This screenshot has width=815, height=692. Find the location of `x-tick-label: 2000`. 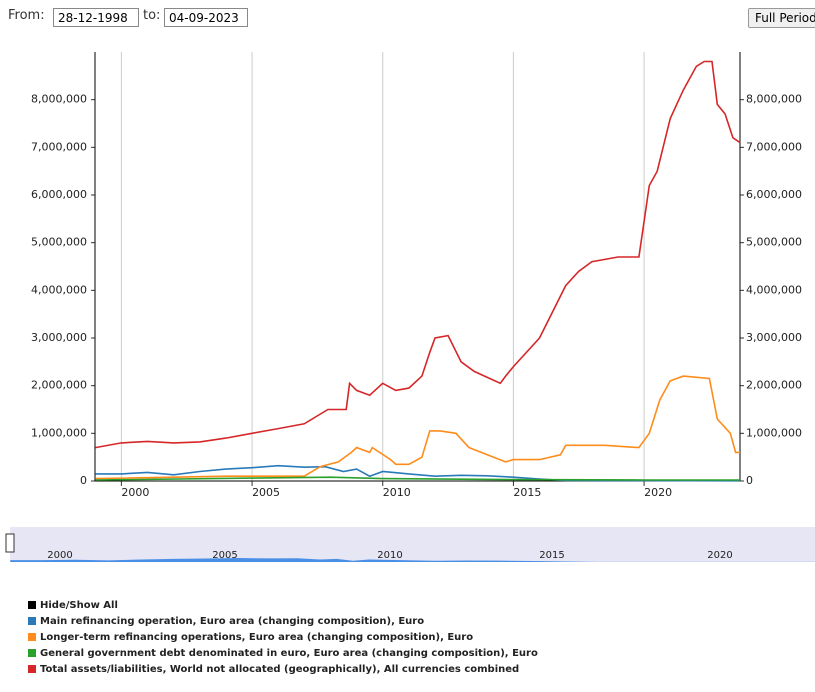

x-tick-label: 2000 is located at coordinates (135, 492).